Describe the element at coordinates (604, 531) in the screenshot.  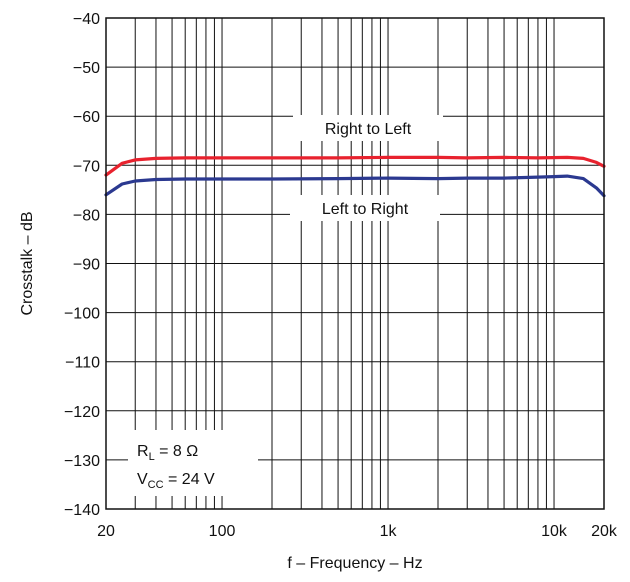
I see `x-tick-label: 20k` at that location.